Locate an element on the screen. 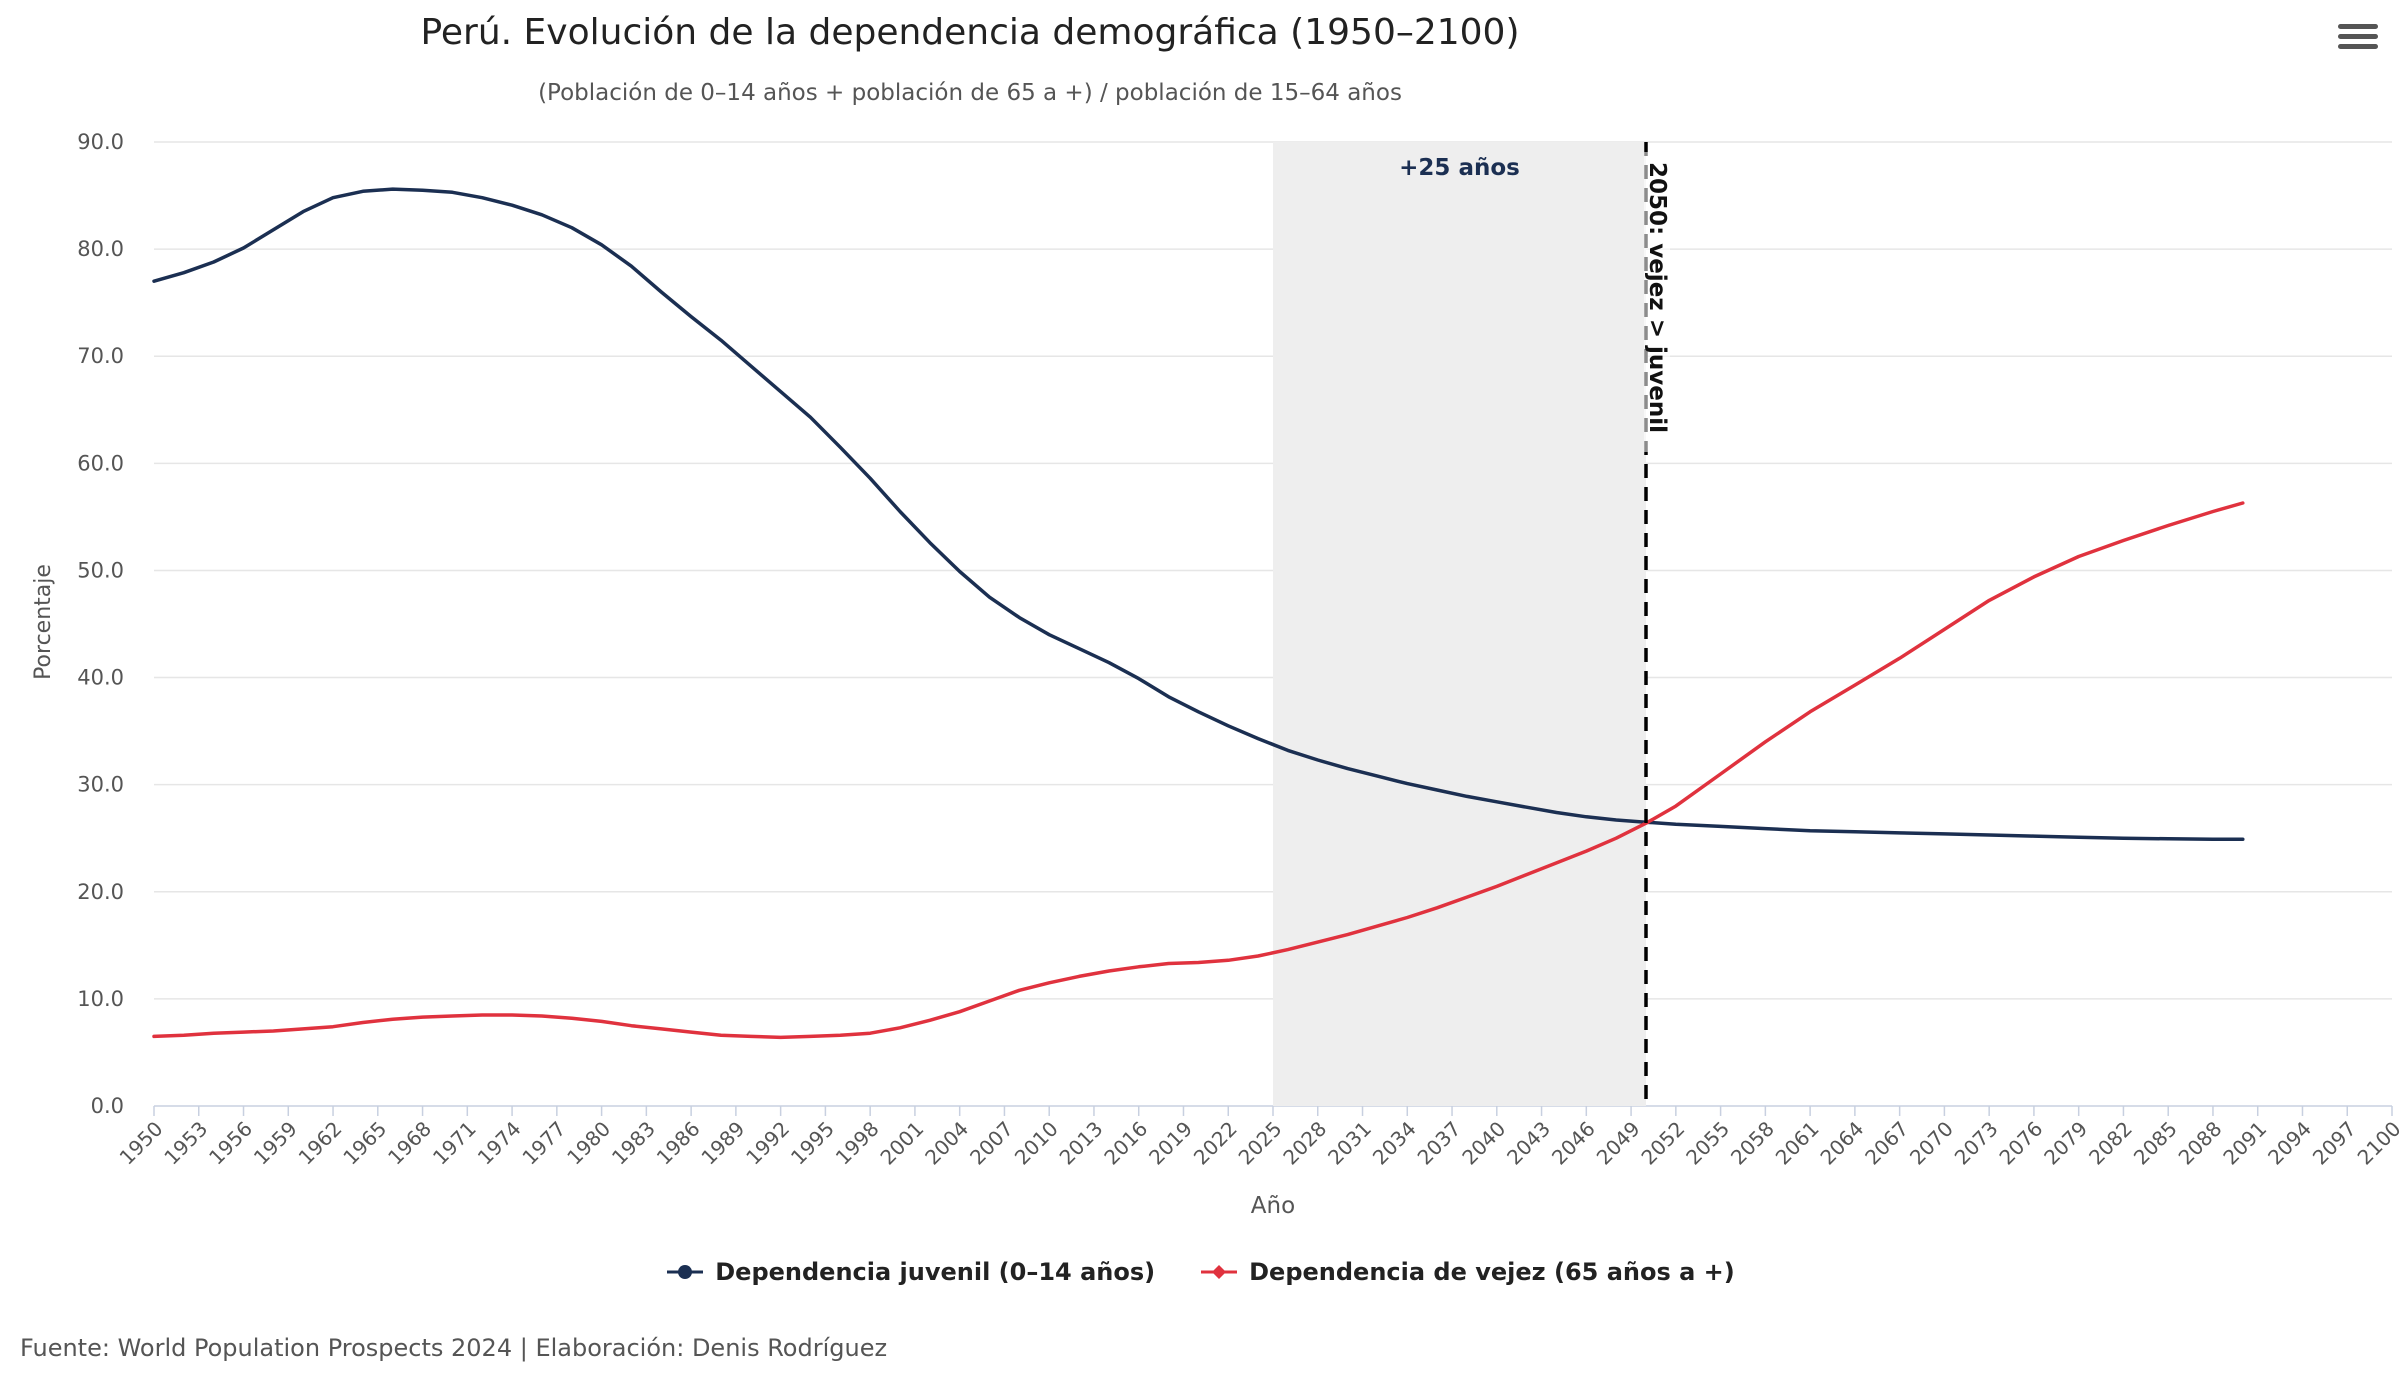  y-tick-label: 10.0 is located at coordinates (100, 999).